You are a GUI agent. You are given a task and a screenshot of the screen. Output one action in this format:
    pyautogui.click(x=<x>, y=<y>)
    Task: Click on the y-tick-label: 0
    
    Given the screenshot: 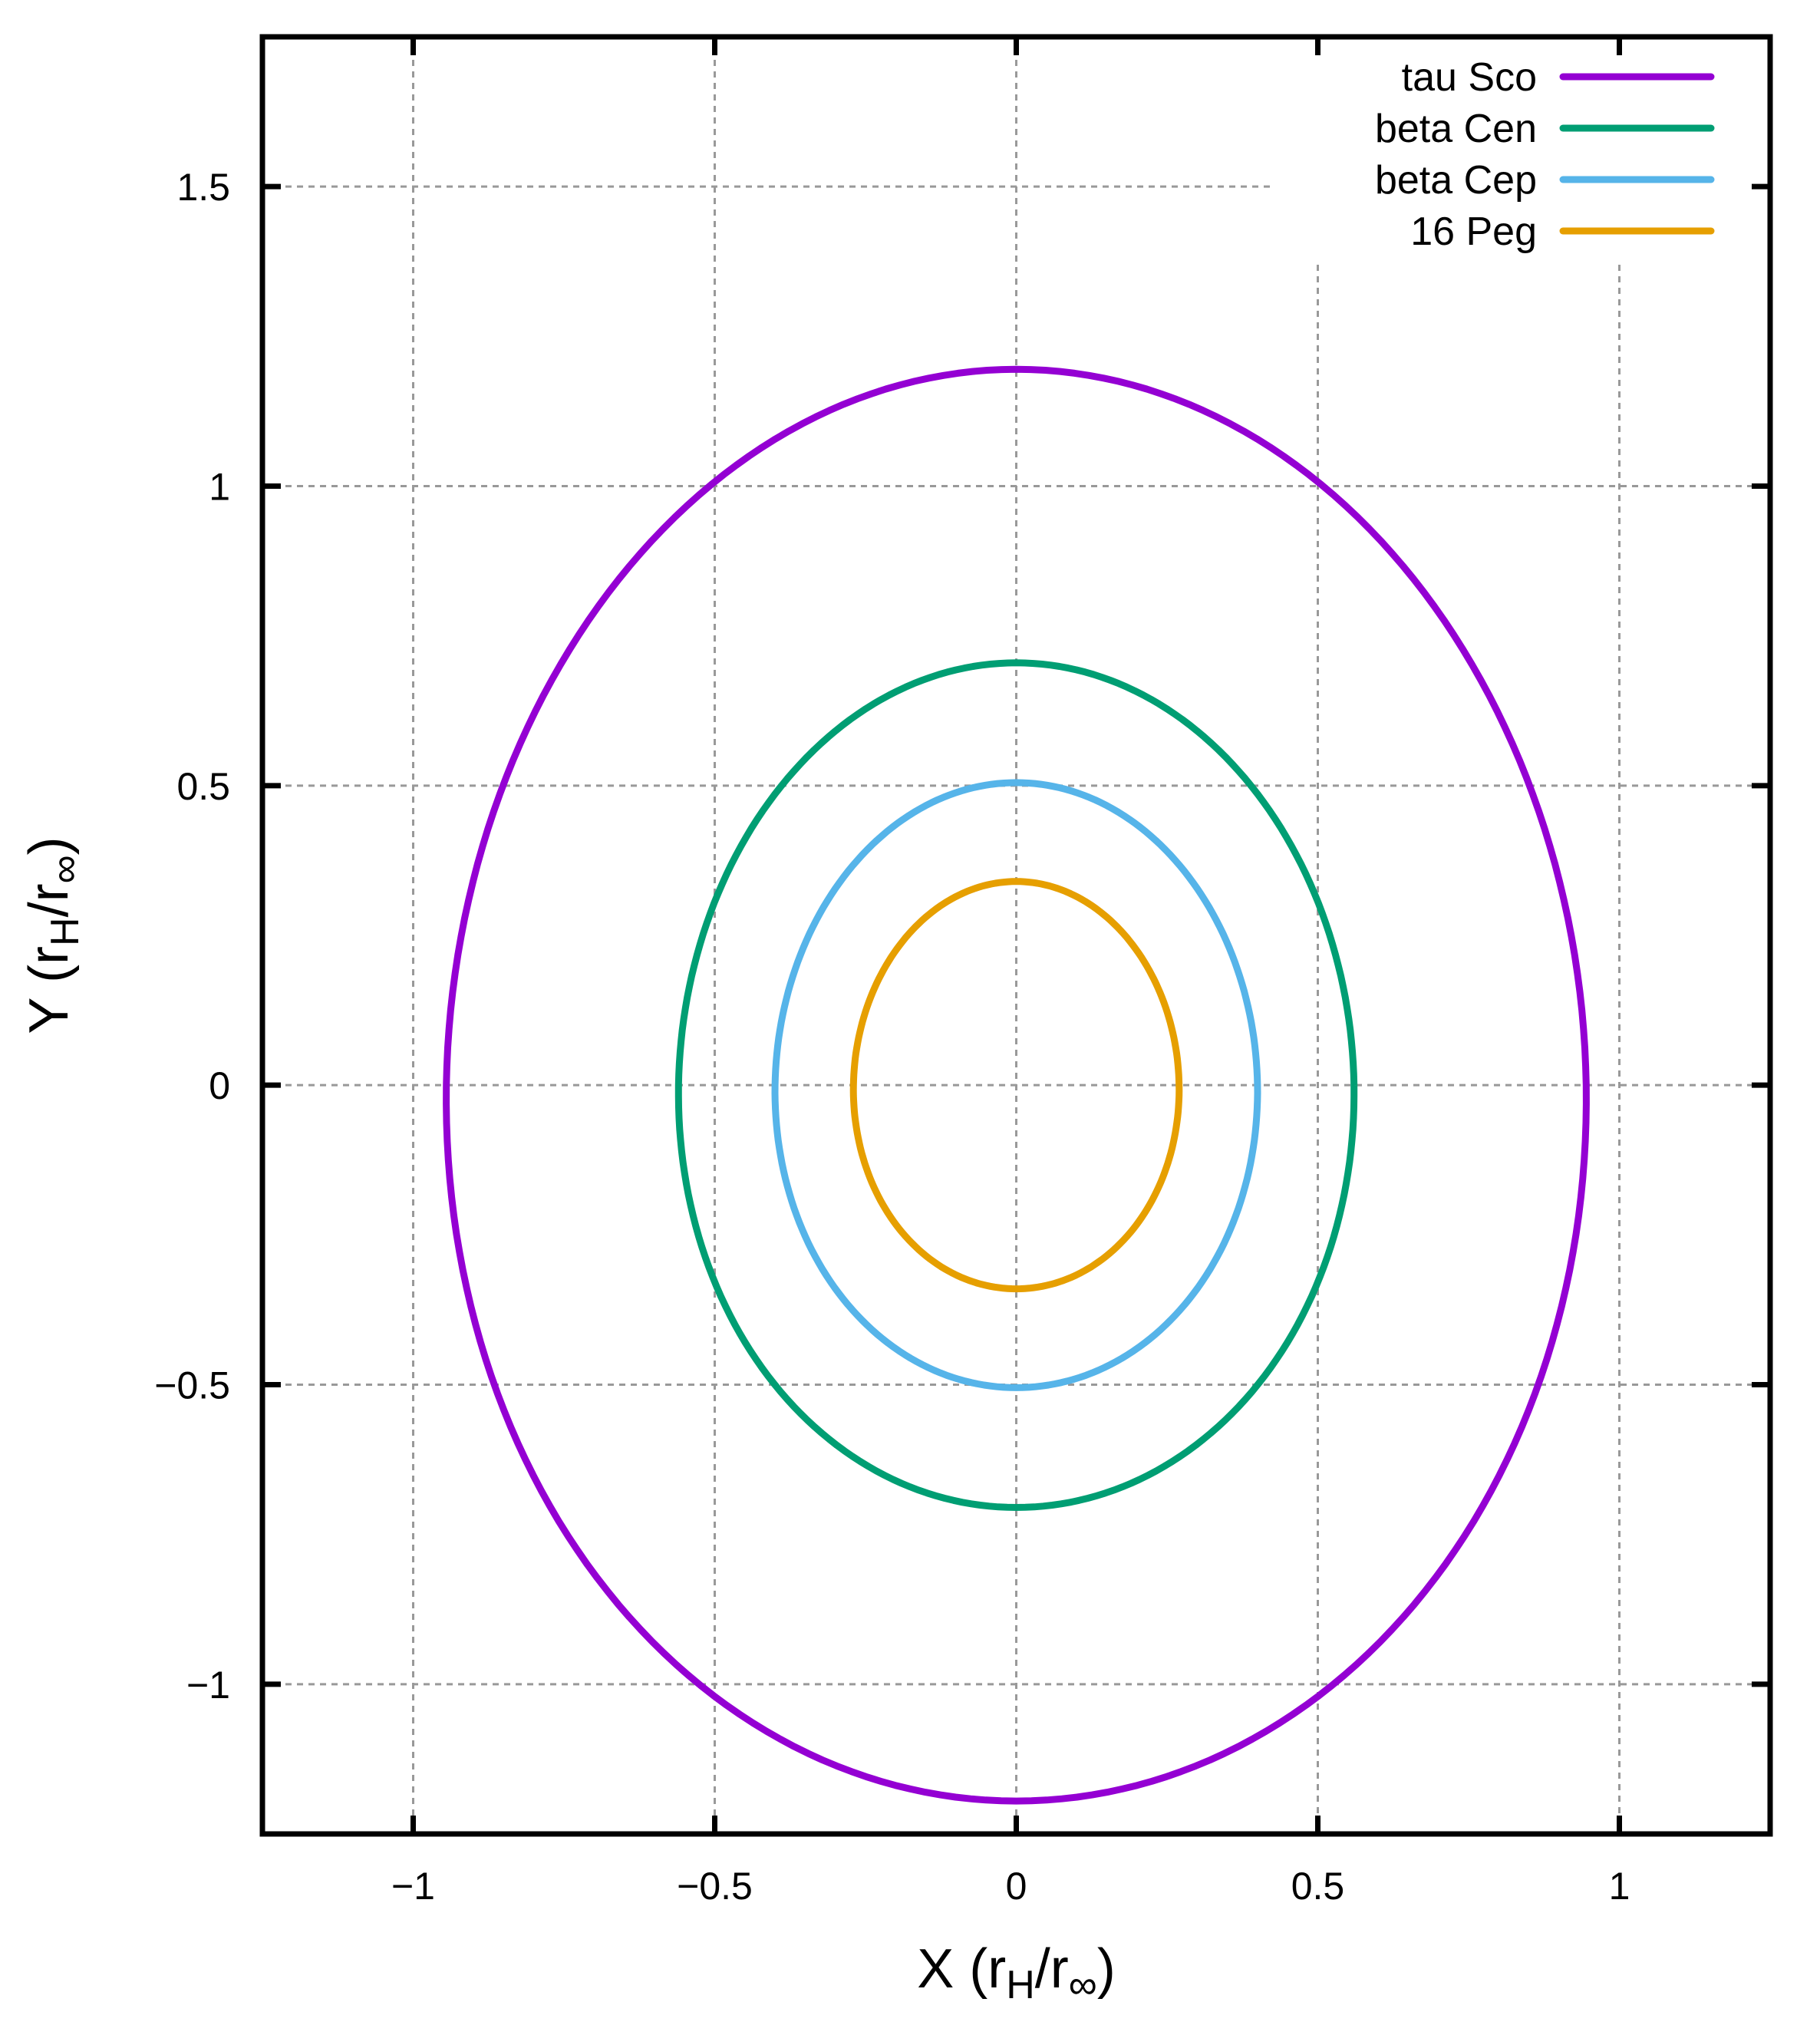 What is the action you would take?
    pyautogui.click(x=219, y=1085)
    